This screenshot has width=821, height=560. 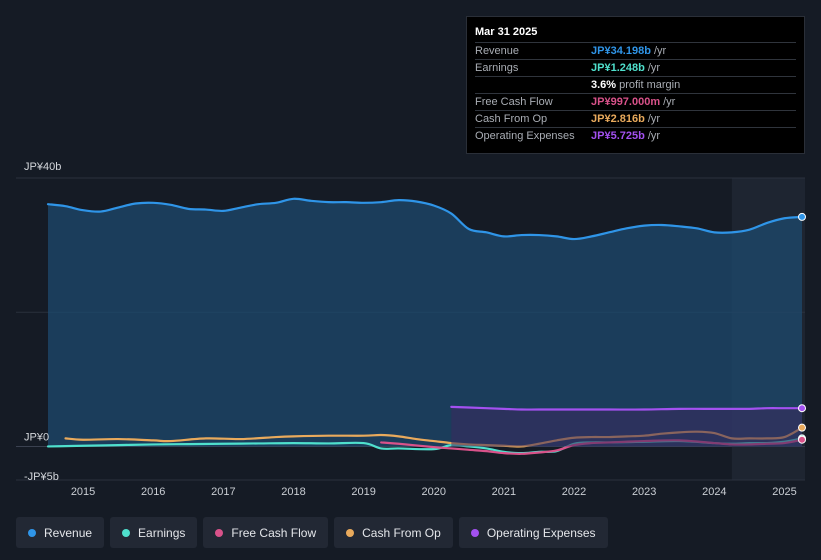 I want to click on tooltip-value: JP¥1.248b, so click(x=618, y=68).